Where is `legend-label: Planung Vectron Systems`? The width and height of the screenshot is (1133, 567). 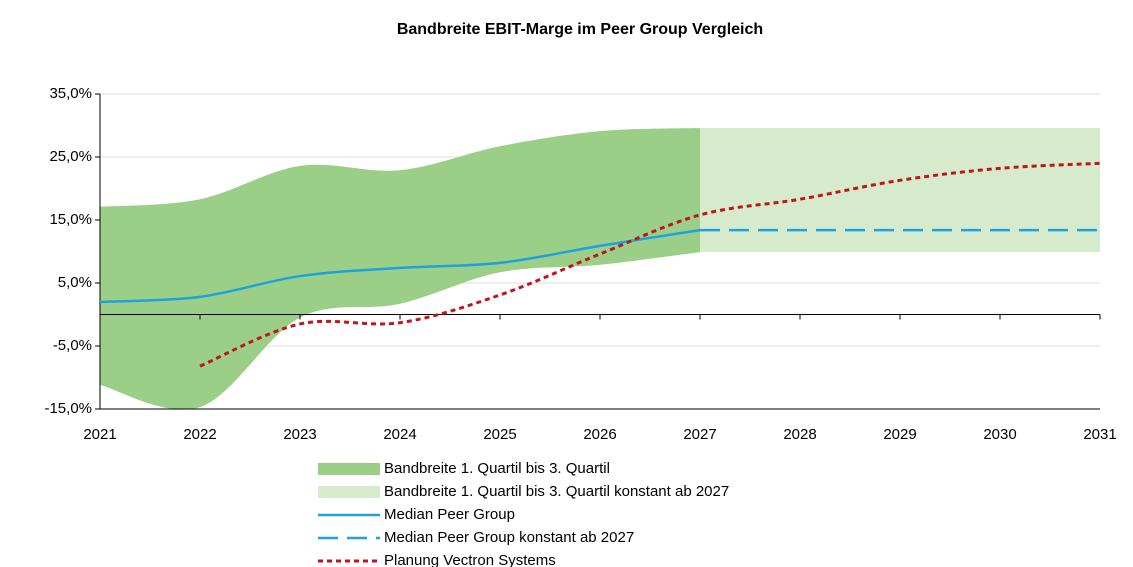
legend-label: Planung Vectron Systems is located at coordinates (470, 559).